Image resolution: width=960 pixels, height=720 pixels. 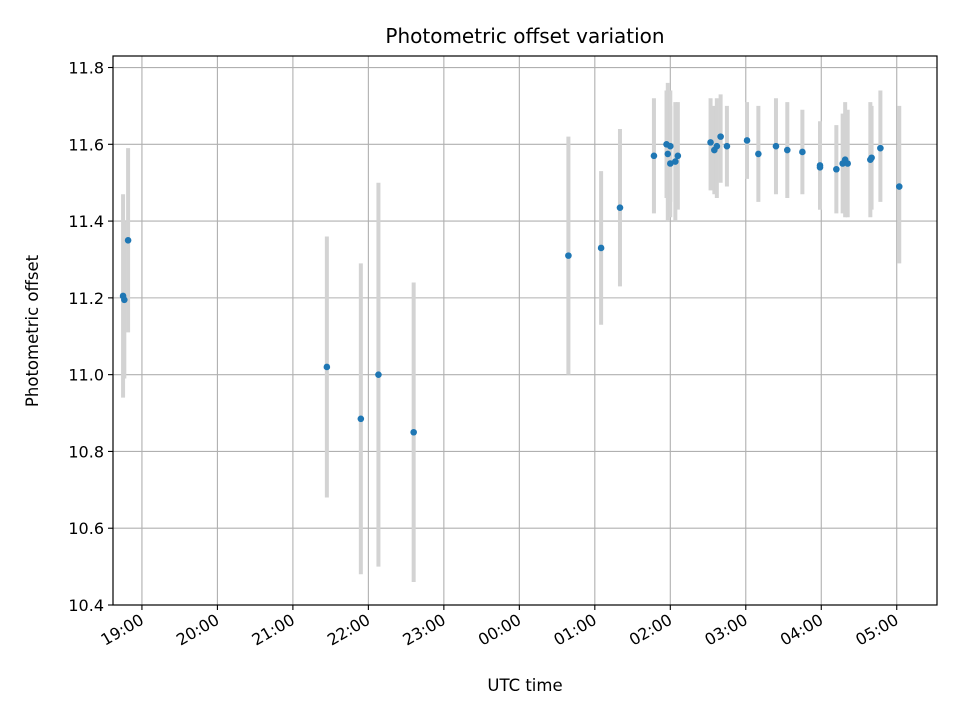 I want to click on y-tick-label: 11.8, so click(x=86, y=68).